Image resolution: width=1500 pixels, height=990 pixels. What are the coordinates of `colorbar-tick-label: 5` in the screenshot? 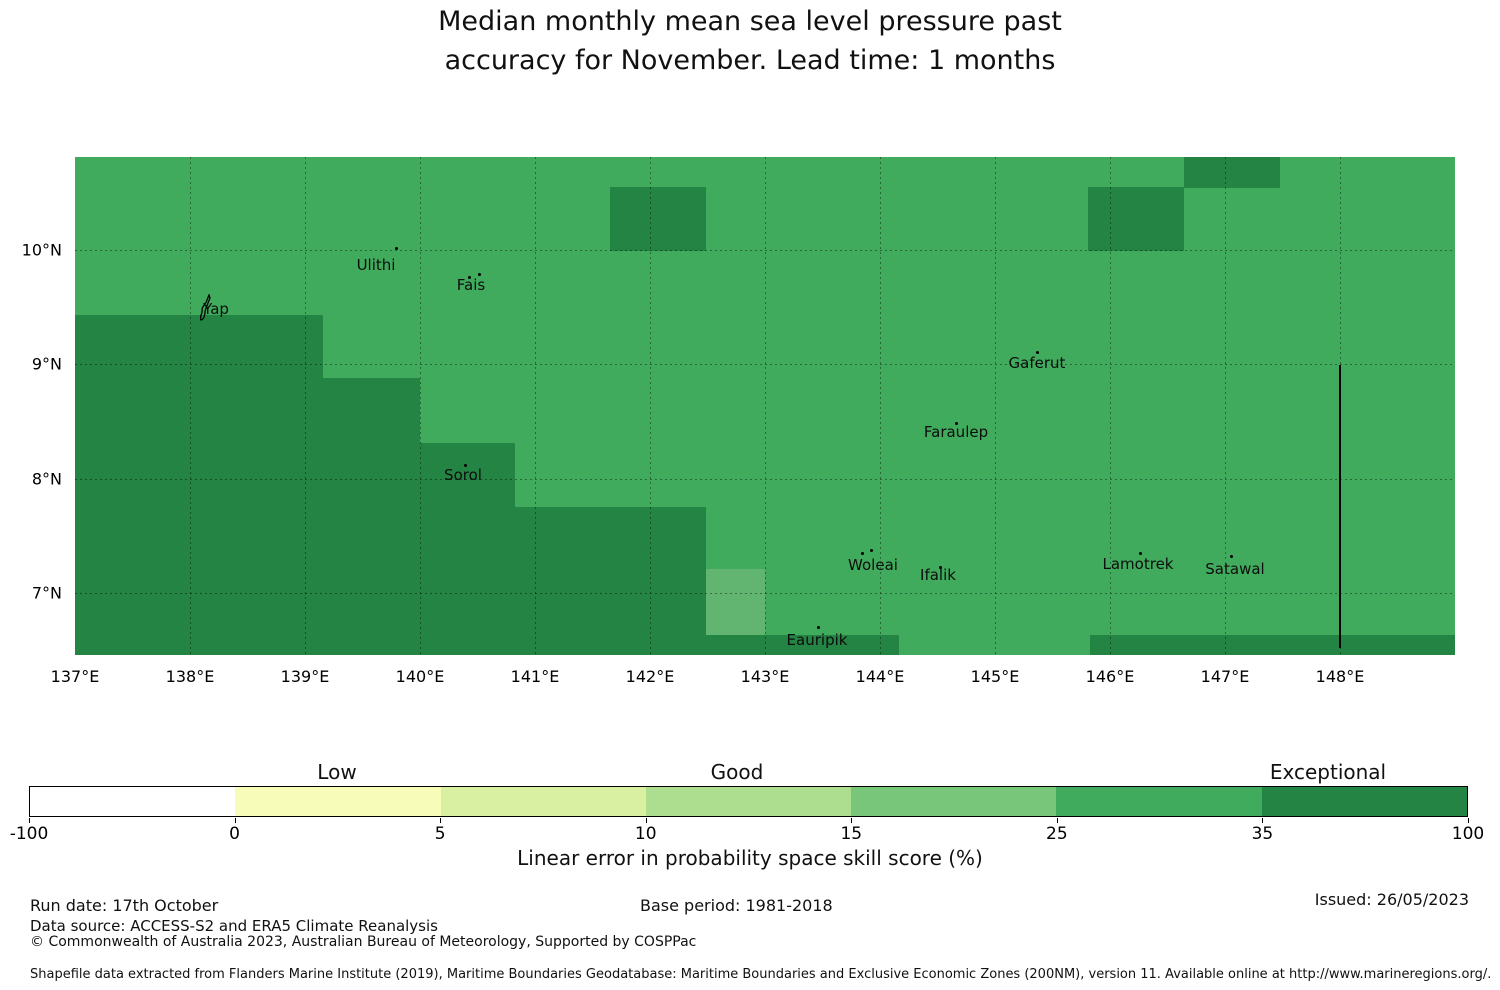 It's located at (440, 834).